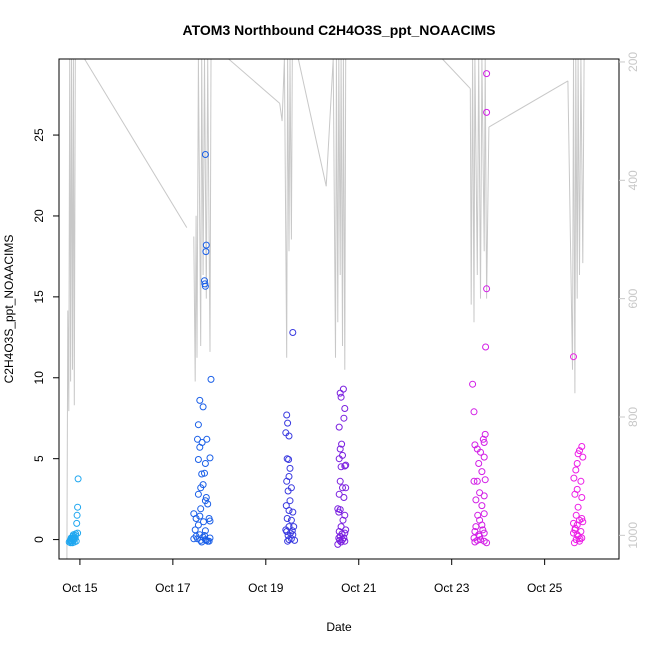  I want to click on right-pressure-axis: 200 400 600 800 1000, so click(629, 300).